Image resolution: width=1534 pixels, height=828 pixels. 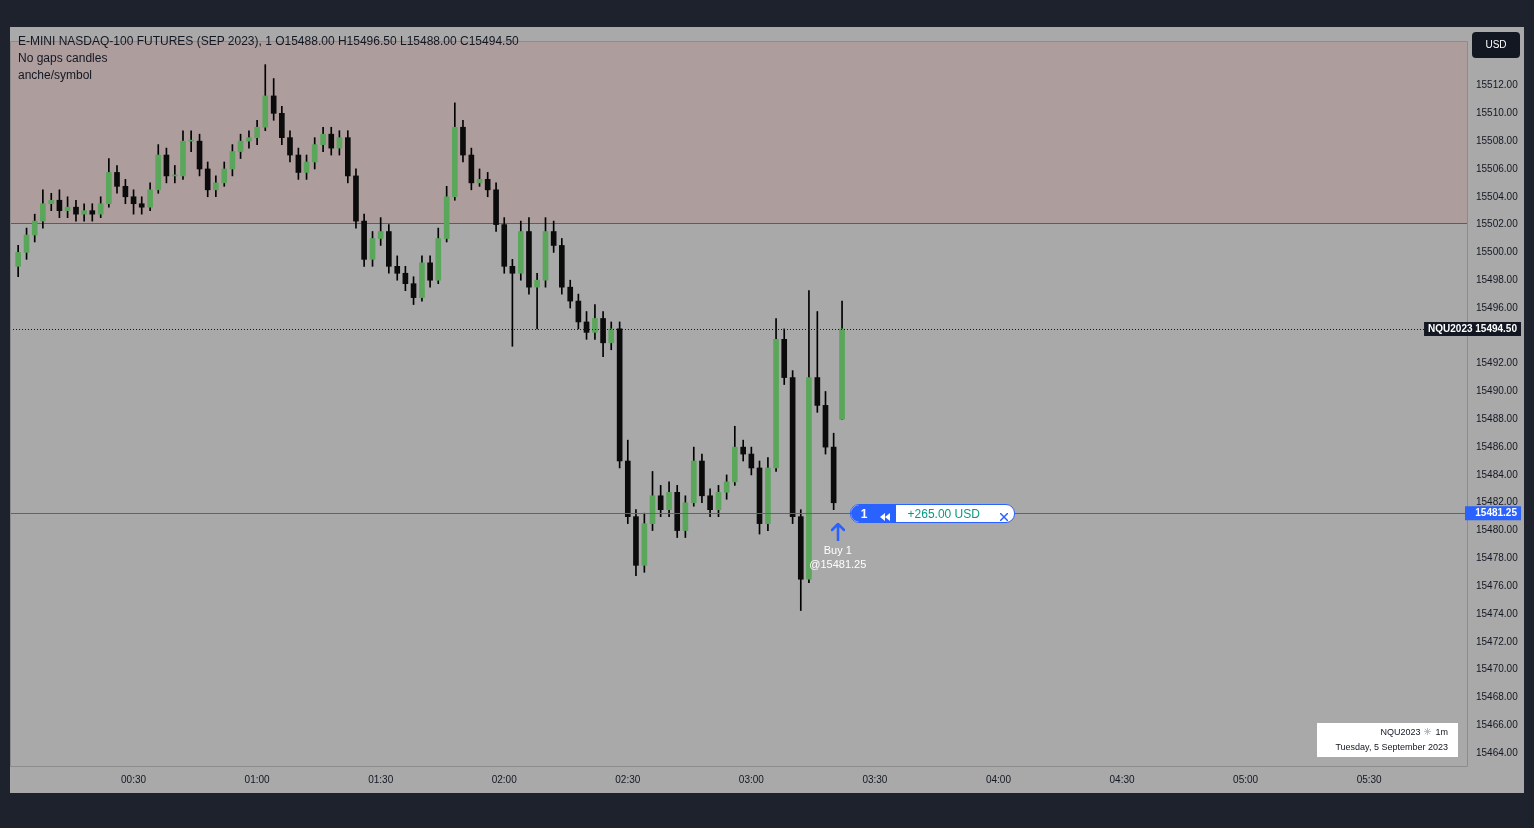 I want to click on y-tick-label: 15512.00, so click(x=1497, y=85).